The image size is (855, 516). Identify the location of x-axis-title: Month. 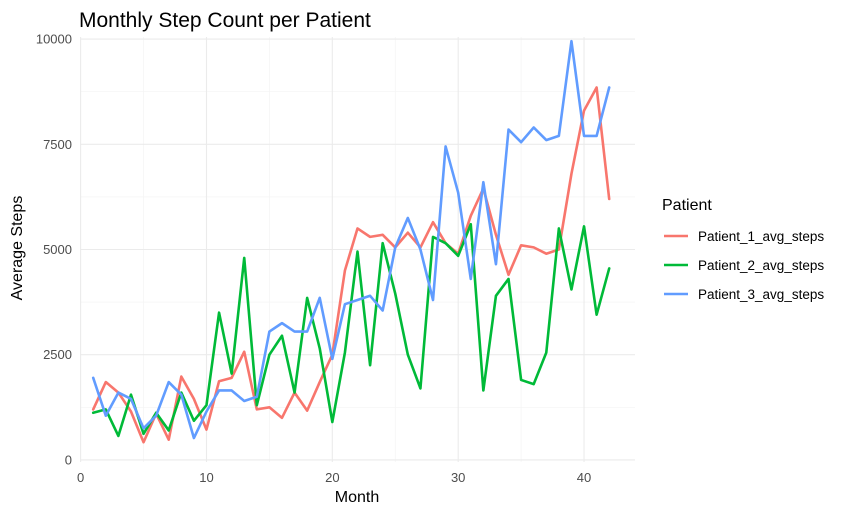
(357, 497).